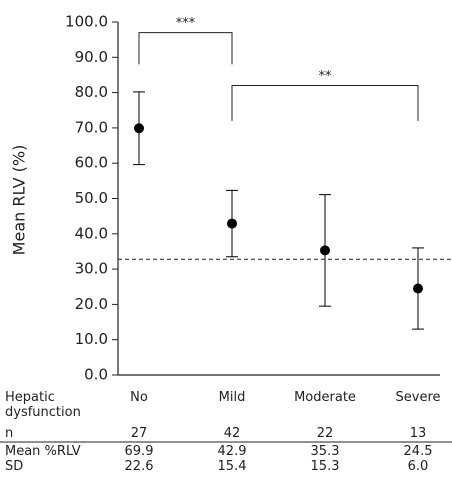 The height and width of the screenshot is (480, 452). Describe the element at coordinates (91, 163) in the screenshot. I see `y-tick-label: 60.0` at that location.